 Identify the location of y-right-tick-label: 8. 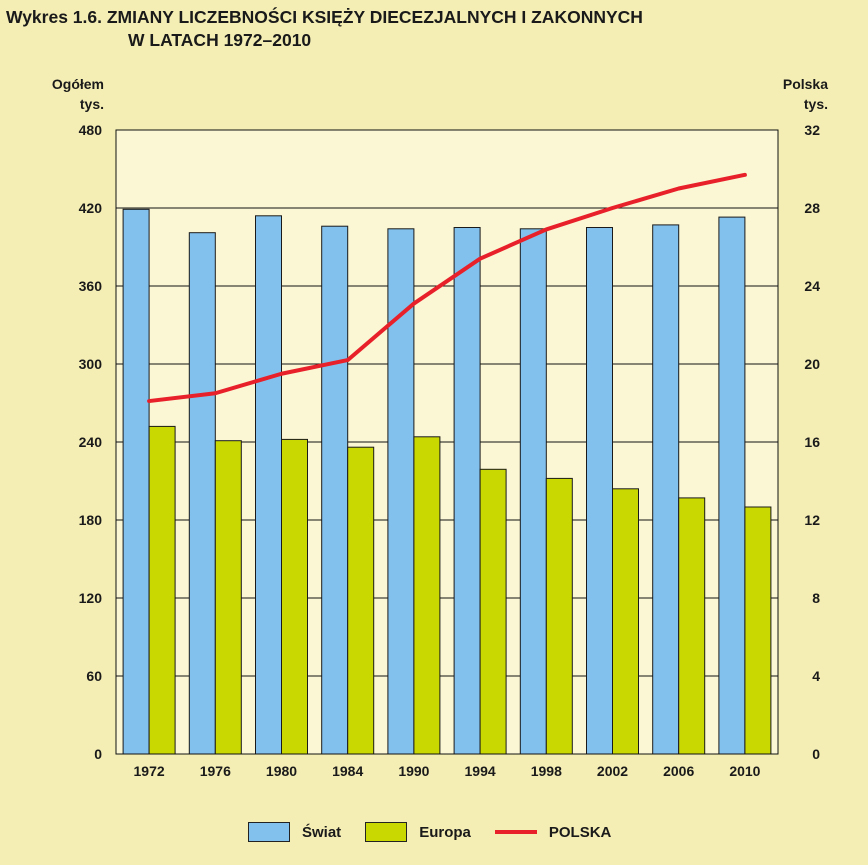
(816, 598).